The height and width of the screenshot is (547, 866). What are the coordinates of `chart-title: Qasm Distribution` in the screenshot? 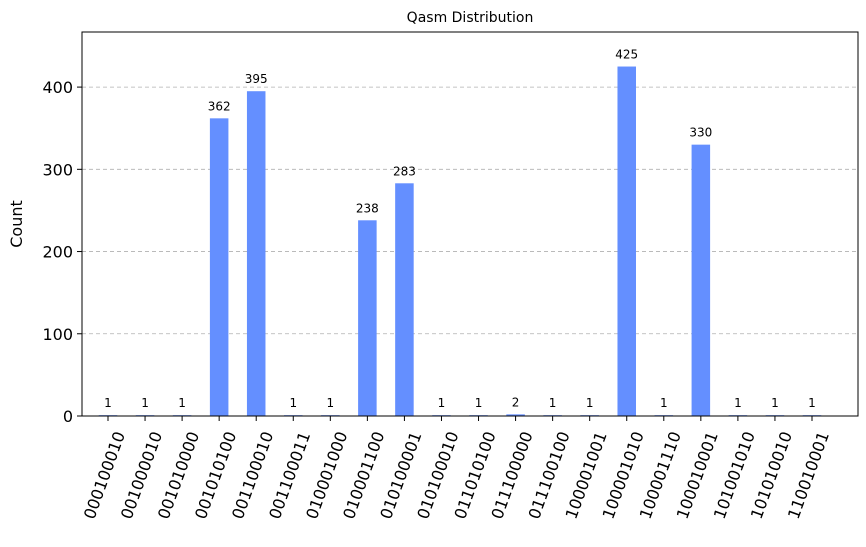 It's located at (470, 18).